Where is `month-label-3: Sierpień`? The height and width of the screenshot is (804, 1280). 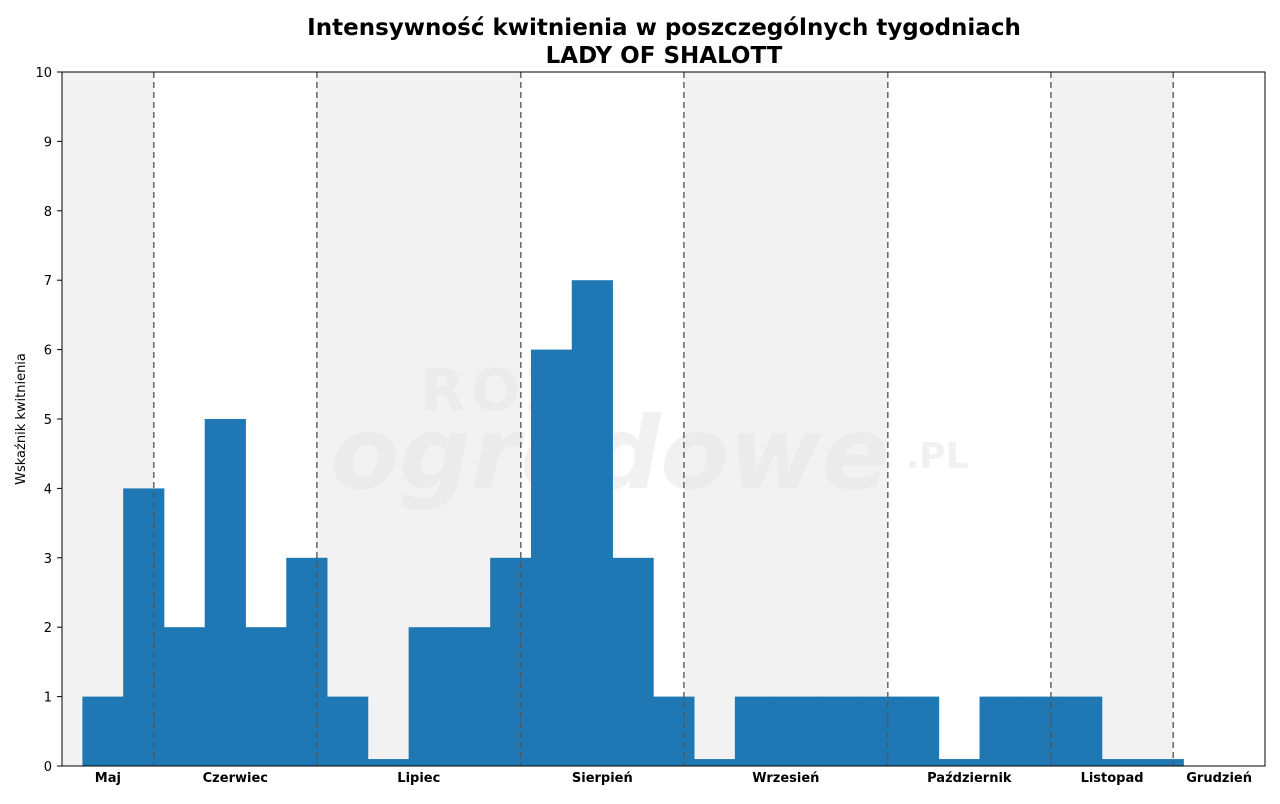 month-label-3: Sierpień is located at coordinates (602, 778).